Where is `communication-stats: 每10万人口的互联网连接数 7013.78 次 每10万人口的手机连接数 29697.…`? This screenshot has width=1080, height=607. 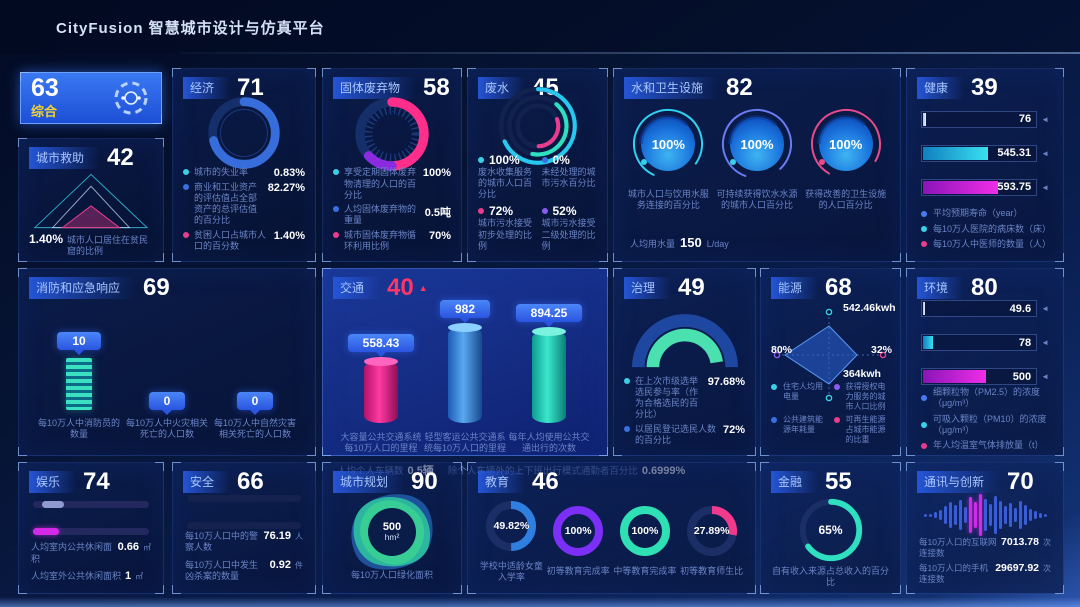
communication-stats: 每10万人口的互联网连接数 7013.78 次 每10万人口的手机连接数 29697.… is located at coordinates (985, 562).